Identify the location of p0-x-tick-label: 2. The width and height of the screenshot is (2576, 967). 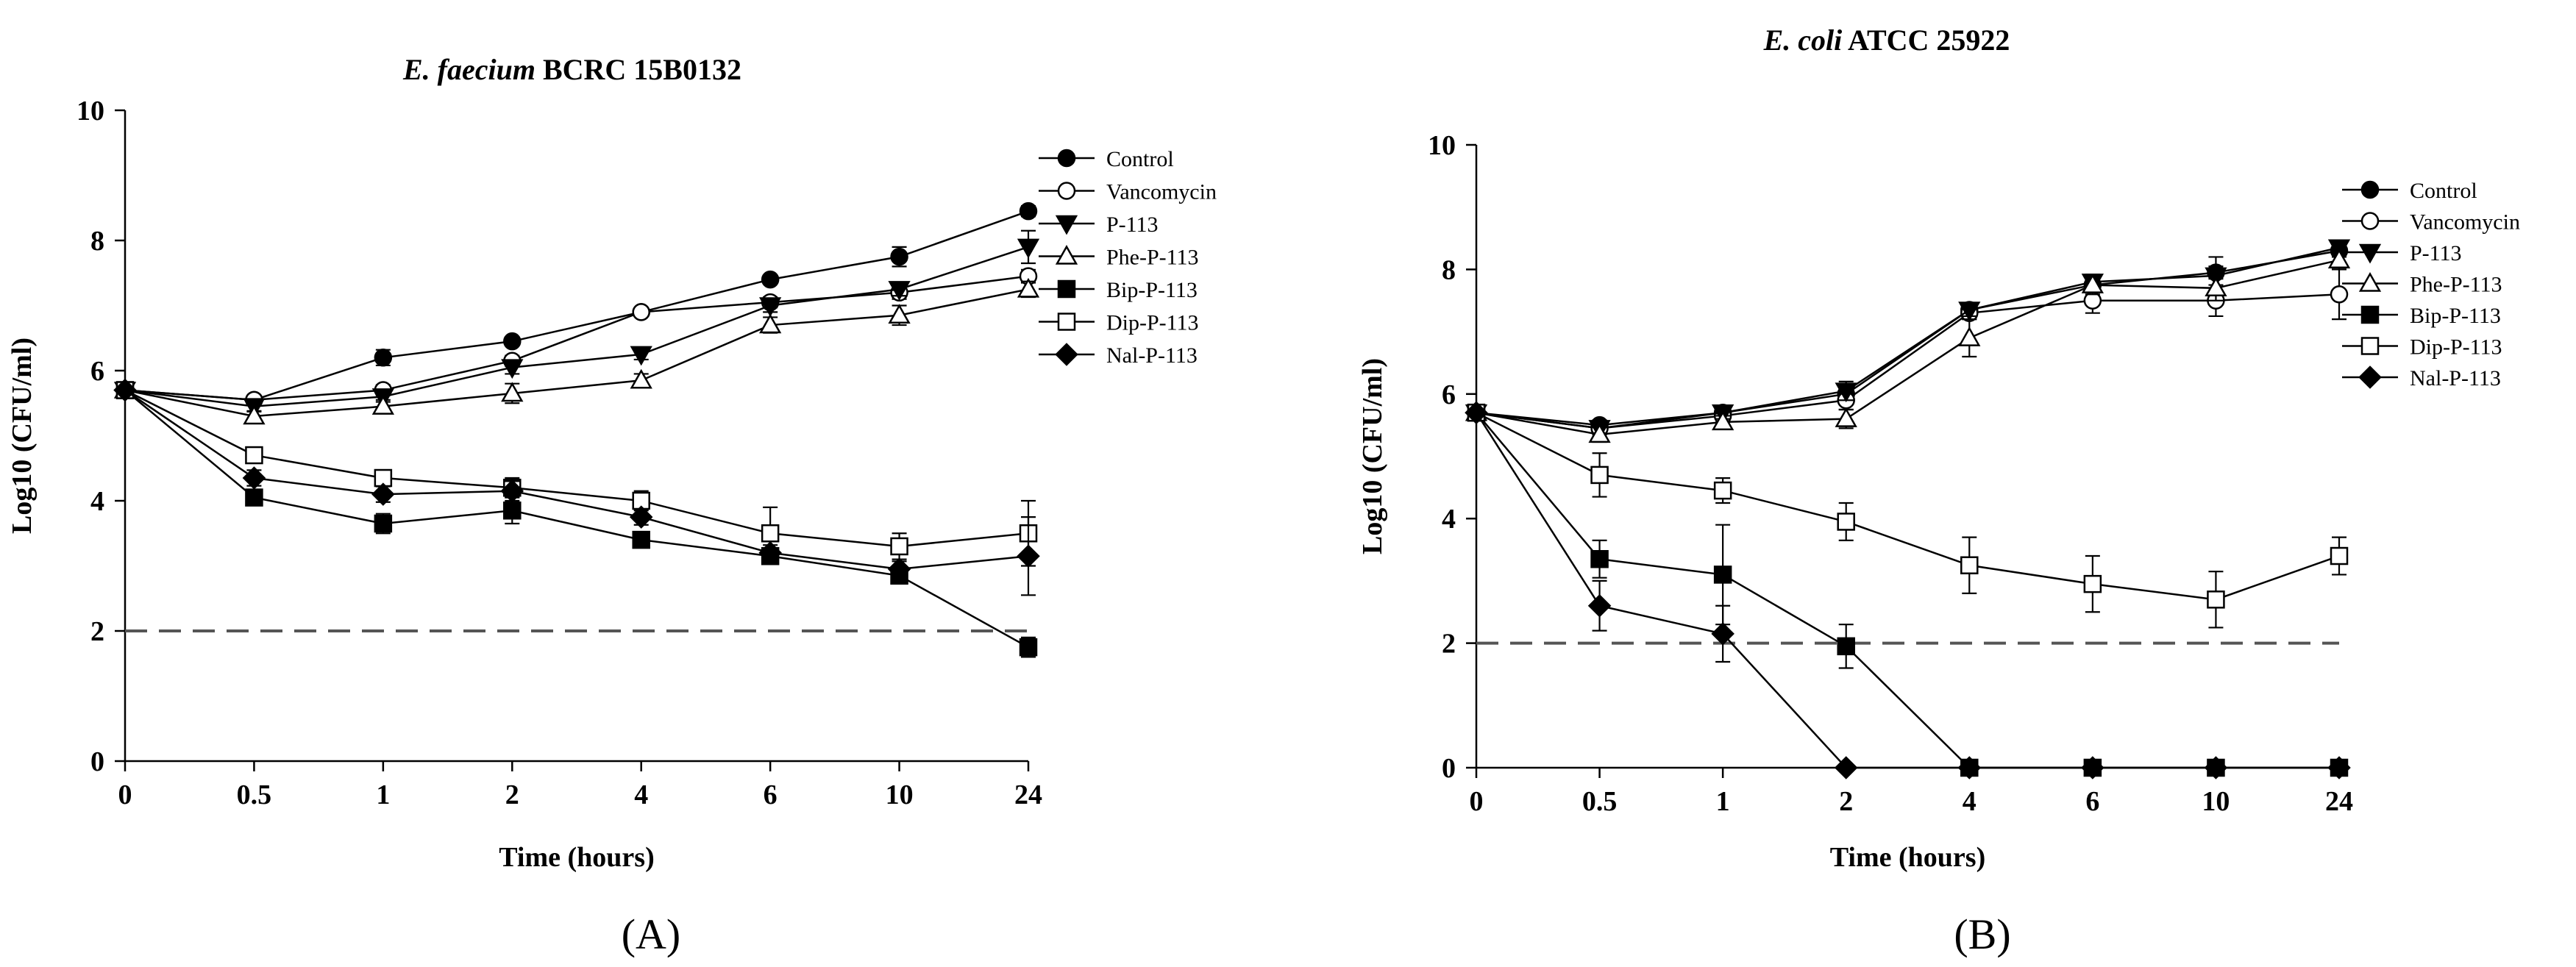
(512, 794).